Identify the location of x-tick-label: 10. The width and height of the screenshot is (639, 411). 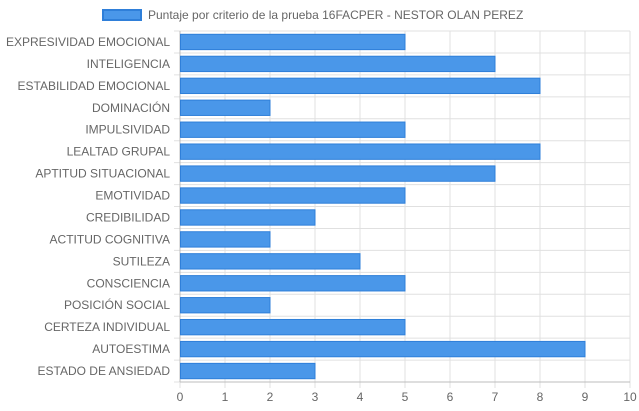
(630, 397).